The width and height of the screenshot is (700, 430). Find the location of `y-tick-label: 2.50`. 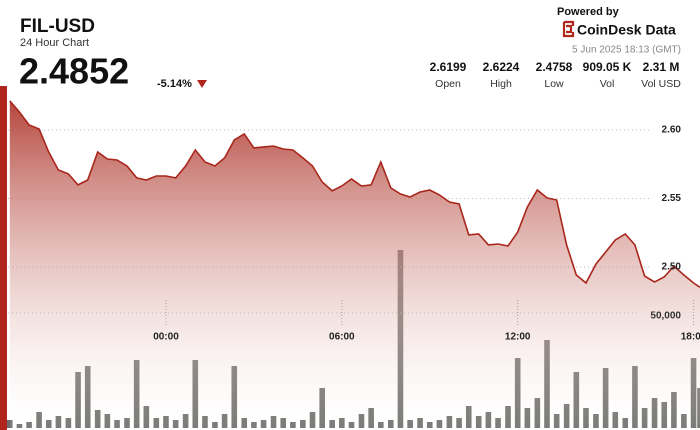

y-tick-label: 2.50 is located at coordinates (672, 267).